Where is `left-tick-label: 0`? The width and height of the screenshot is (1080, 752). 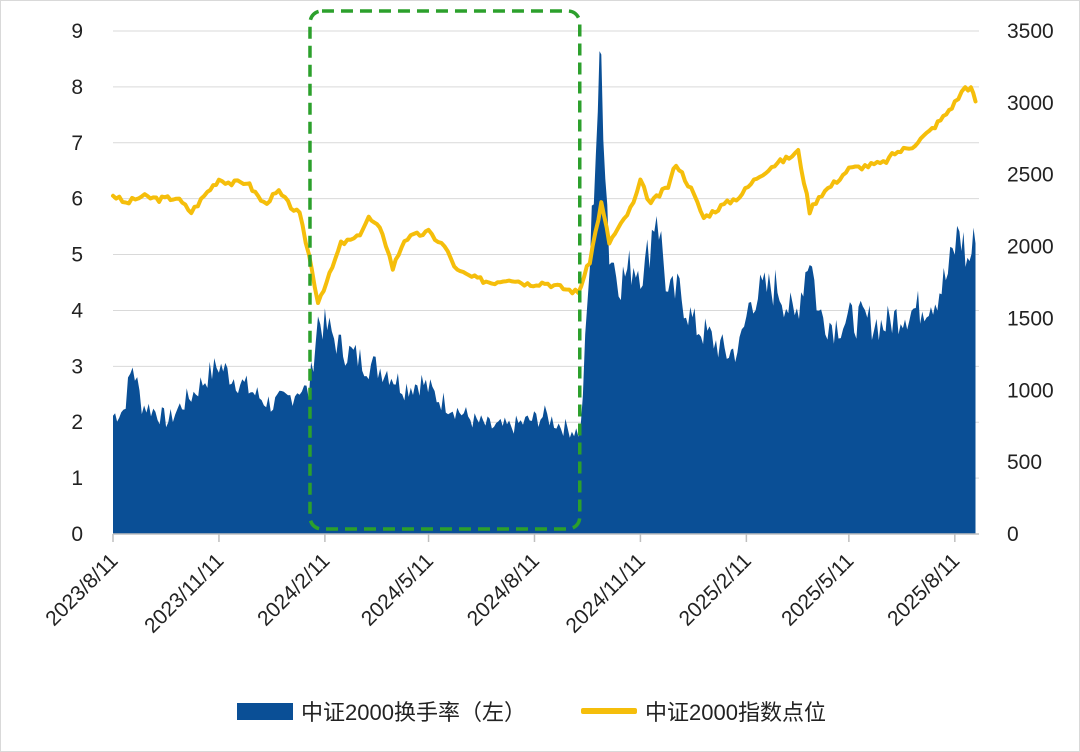 left-tick-label: 0 is located at coordinates (77, 534).